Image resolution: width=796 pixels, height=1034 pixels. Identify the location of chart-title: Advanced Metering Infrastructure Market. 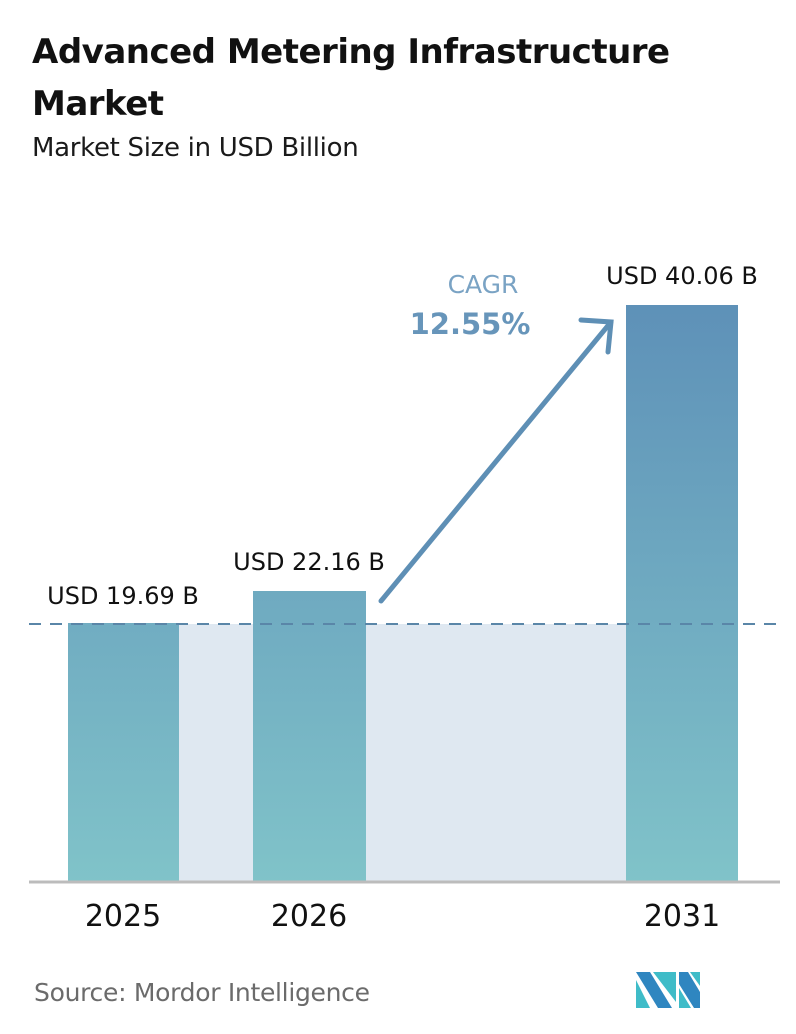
(351, 78).